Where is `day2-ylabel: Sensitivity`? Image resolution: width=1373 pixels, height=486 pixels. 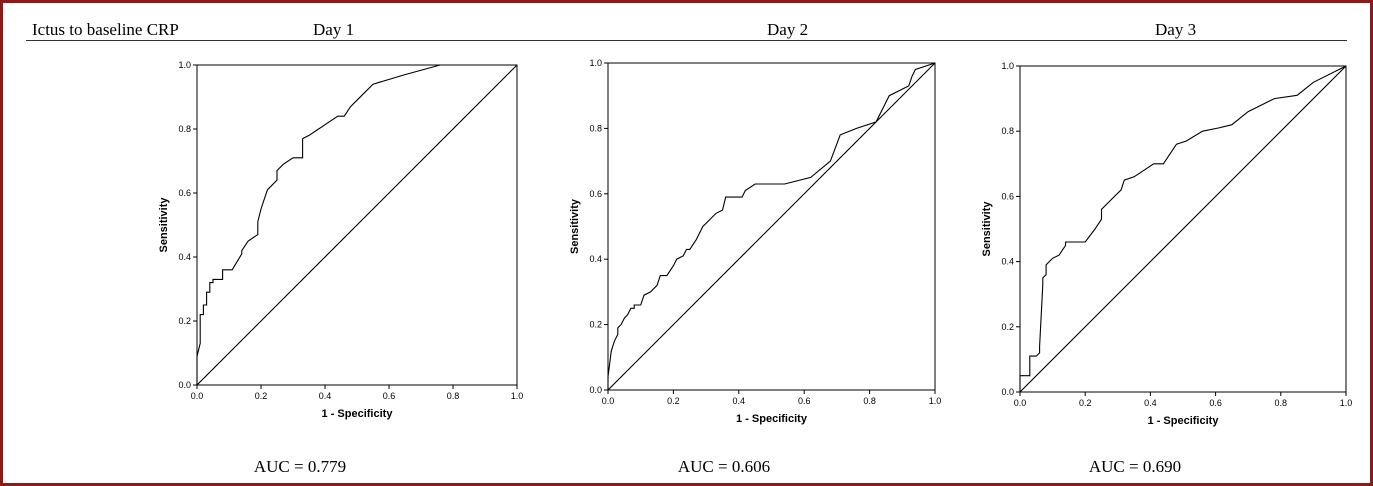 day2-ylabel: Sensitivity is located at coordinates (575, 226).